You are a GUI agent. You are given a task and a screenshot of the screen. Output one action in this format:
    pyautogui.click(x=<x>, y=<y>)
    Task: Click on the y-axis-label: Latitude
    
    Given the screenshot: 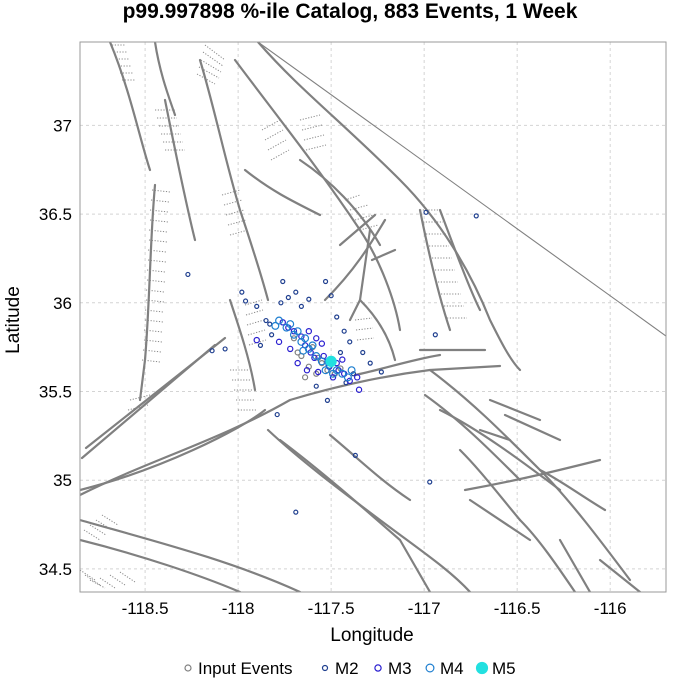 What is the action you would take?
    pyautogui.click(x=13, y=320)
    